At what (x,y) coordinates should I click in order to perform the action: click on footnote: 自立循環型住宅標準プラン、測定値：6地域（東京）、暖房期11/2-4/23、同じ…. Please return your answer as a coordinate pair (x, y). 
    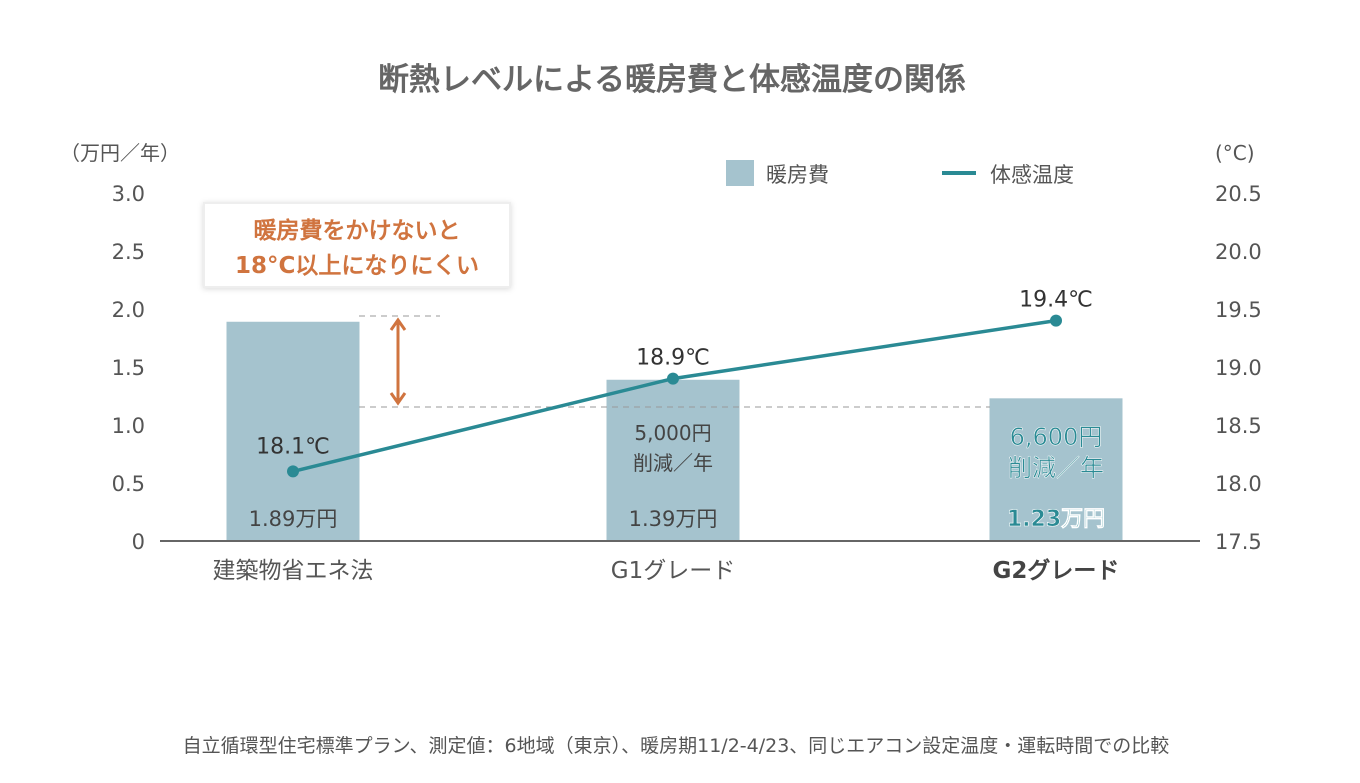
    Looking at the image, I should click on (676, 746).